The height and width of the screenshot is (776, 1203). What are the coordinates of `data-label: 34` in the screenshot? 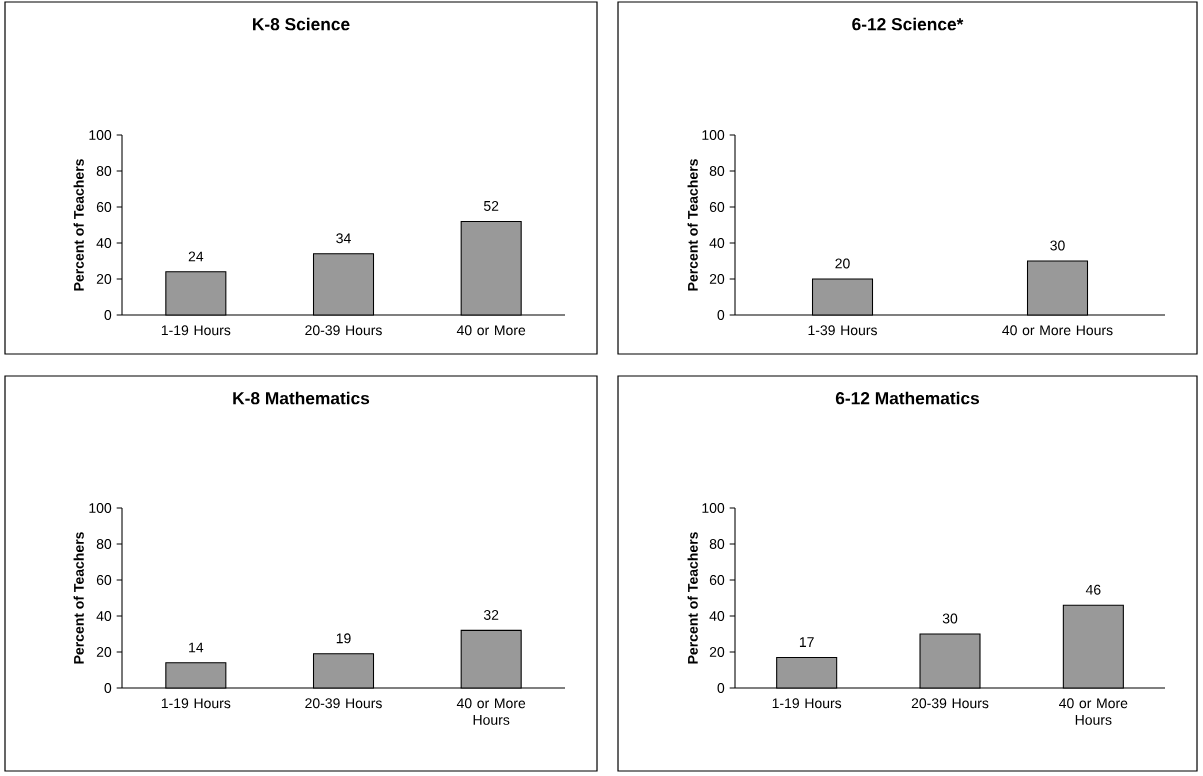 It's located at (343, 238).